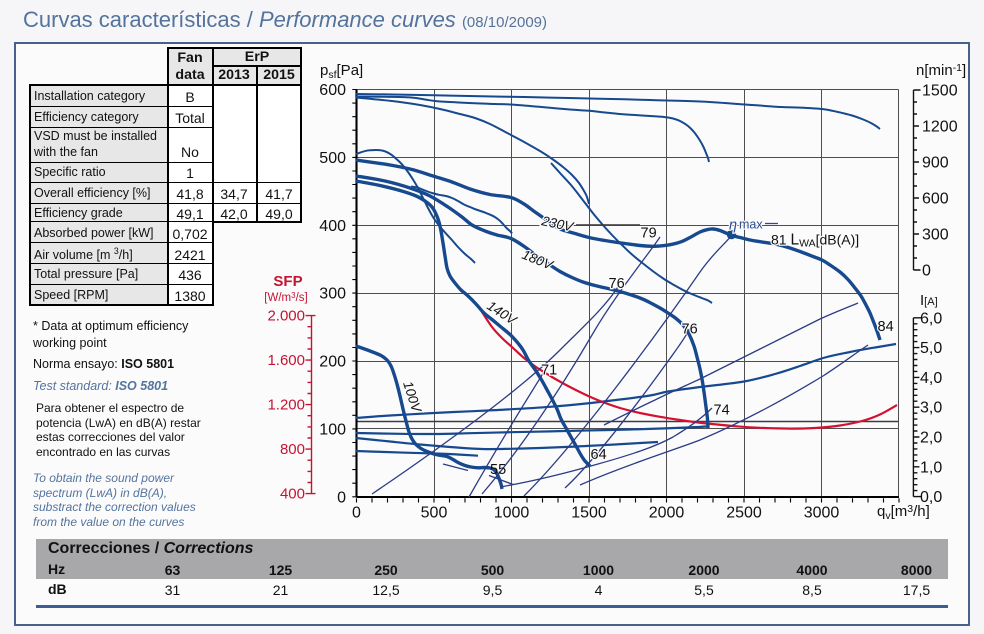 The height and width of the screenshot is (634, 984). Describe the element at coordinates (332, 429) in the screenshot. I see `svg-text: 100` at that location.